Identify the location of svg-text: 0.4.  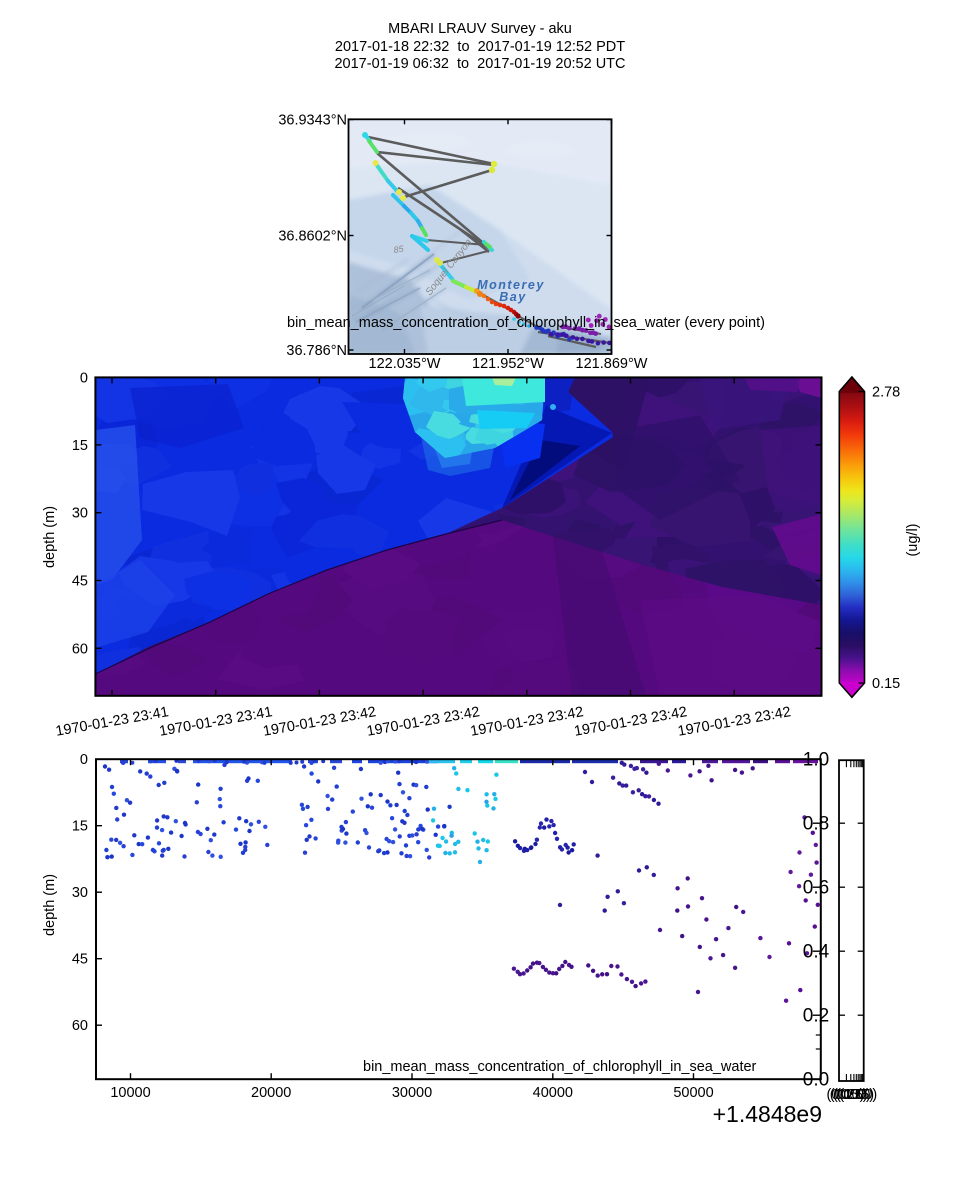
(816, 952).